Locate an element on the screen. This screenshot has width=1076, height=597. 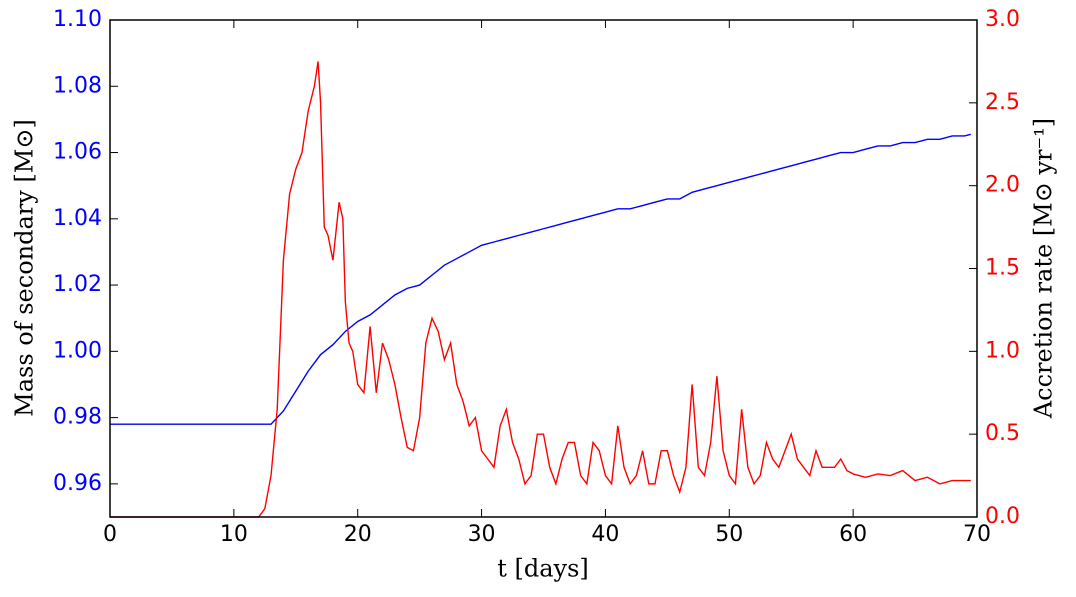
y-tick-label: 0.96 is located at coordinates (77, 483).